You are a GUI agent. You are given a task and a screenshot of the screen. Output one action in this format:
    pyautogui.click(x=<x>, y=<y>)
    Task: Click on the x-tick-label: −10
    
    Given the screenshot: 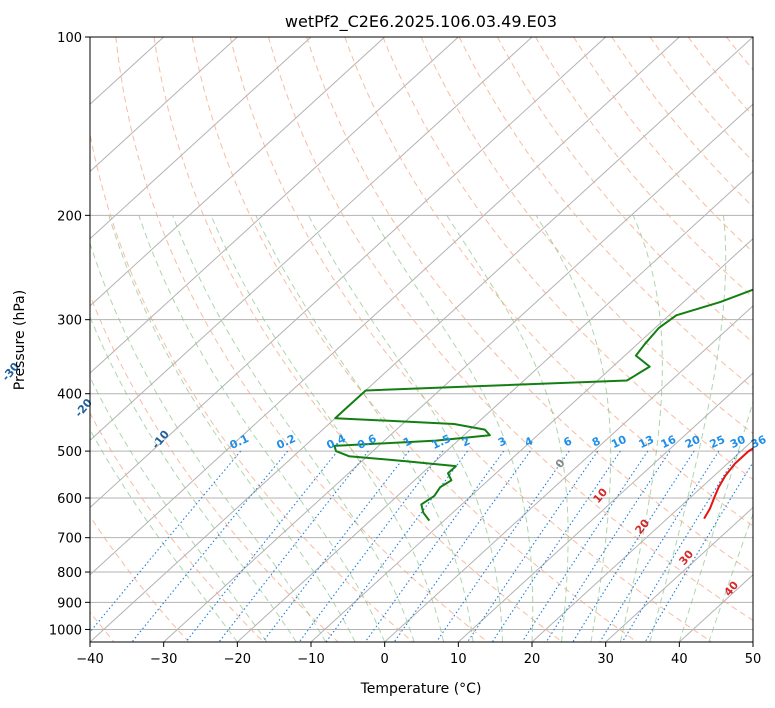 What is the action you would take?
    pyautogui.click(x=310, y=659)
    